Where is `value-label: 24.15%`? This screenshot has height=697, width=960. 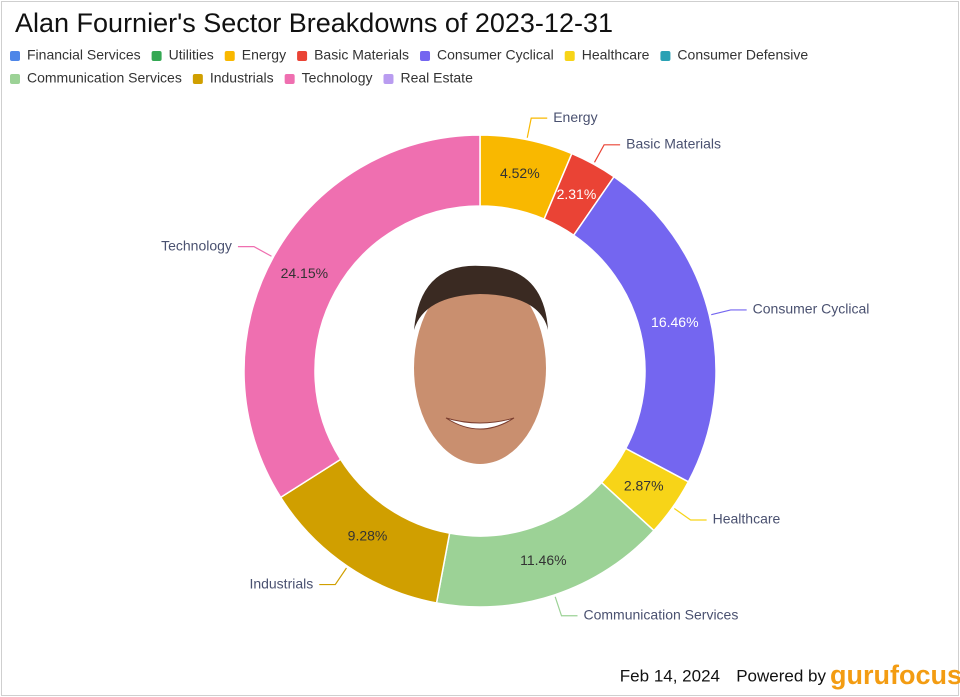 value-label: 24.15% is located at coordinates (304, 273).